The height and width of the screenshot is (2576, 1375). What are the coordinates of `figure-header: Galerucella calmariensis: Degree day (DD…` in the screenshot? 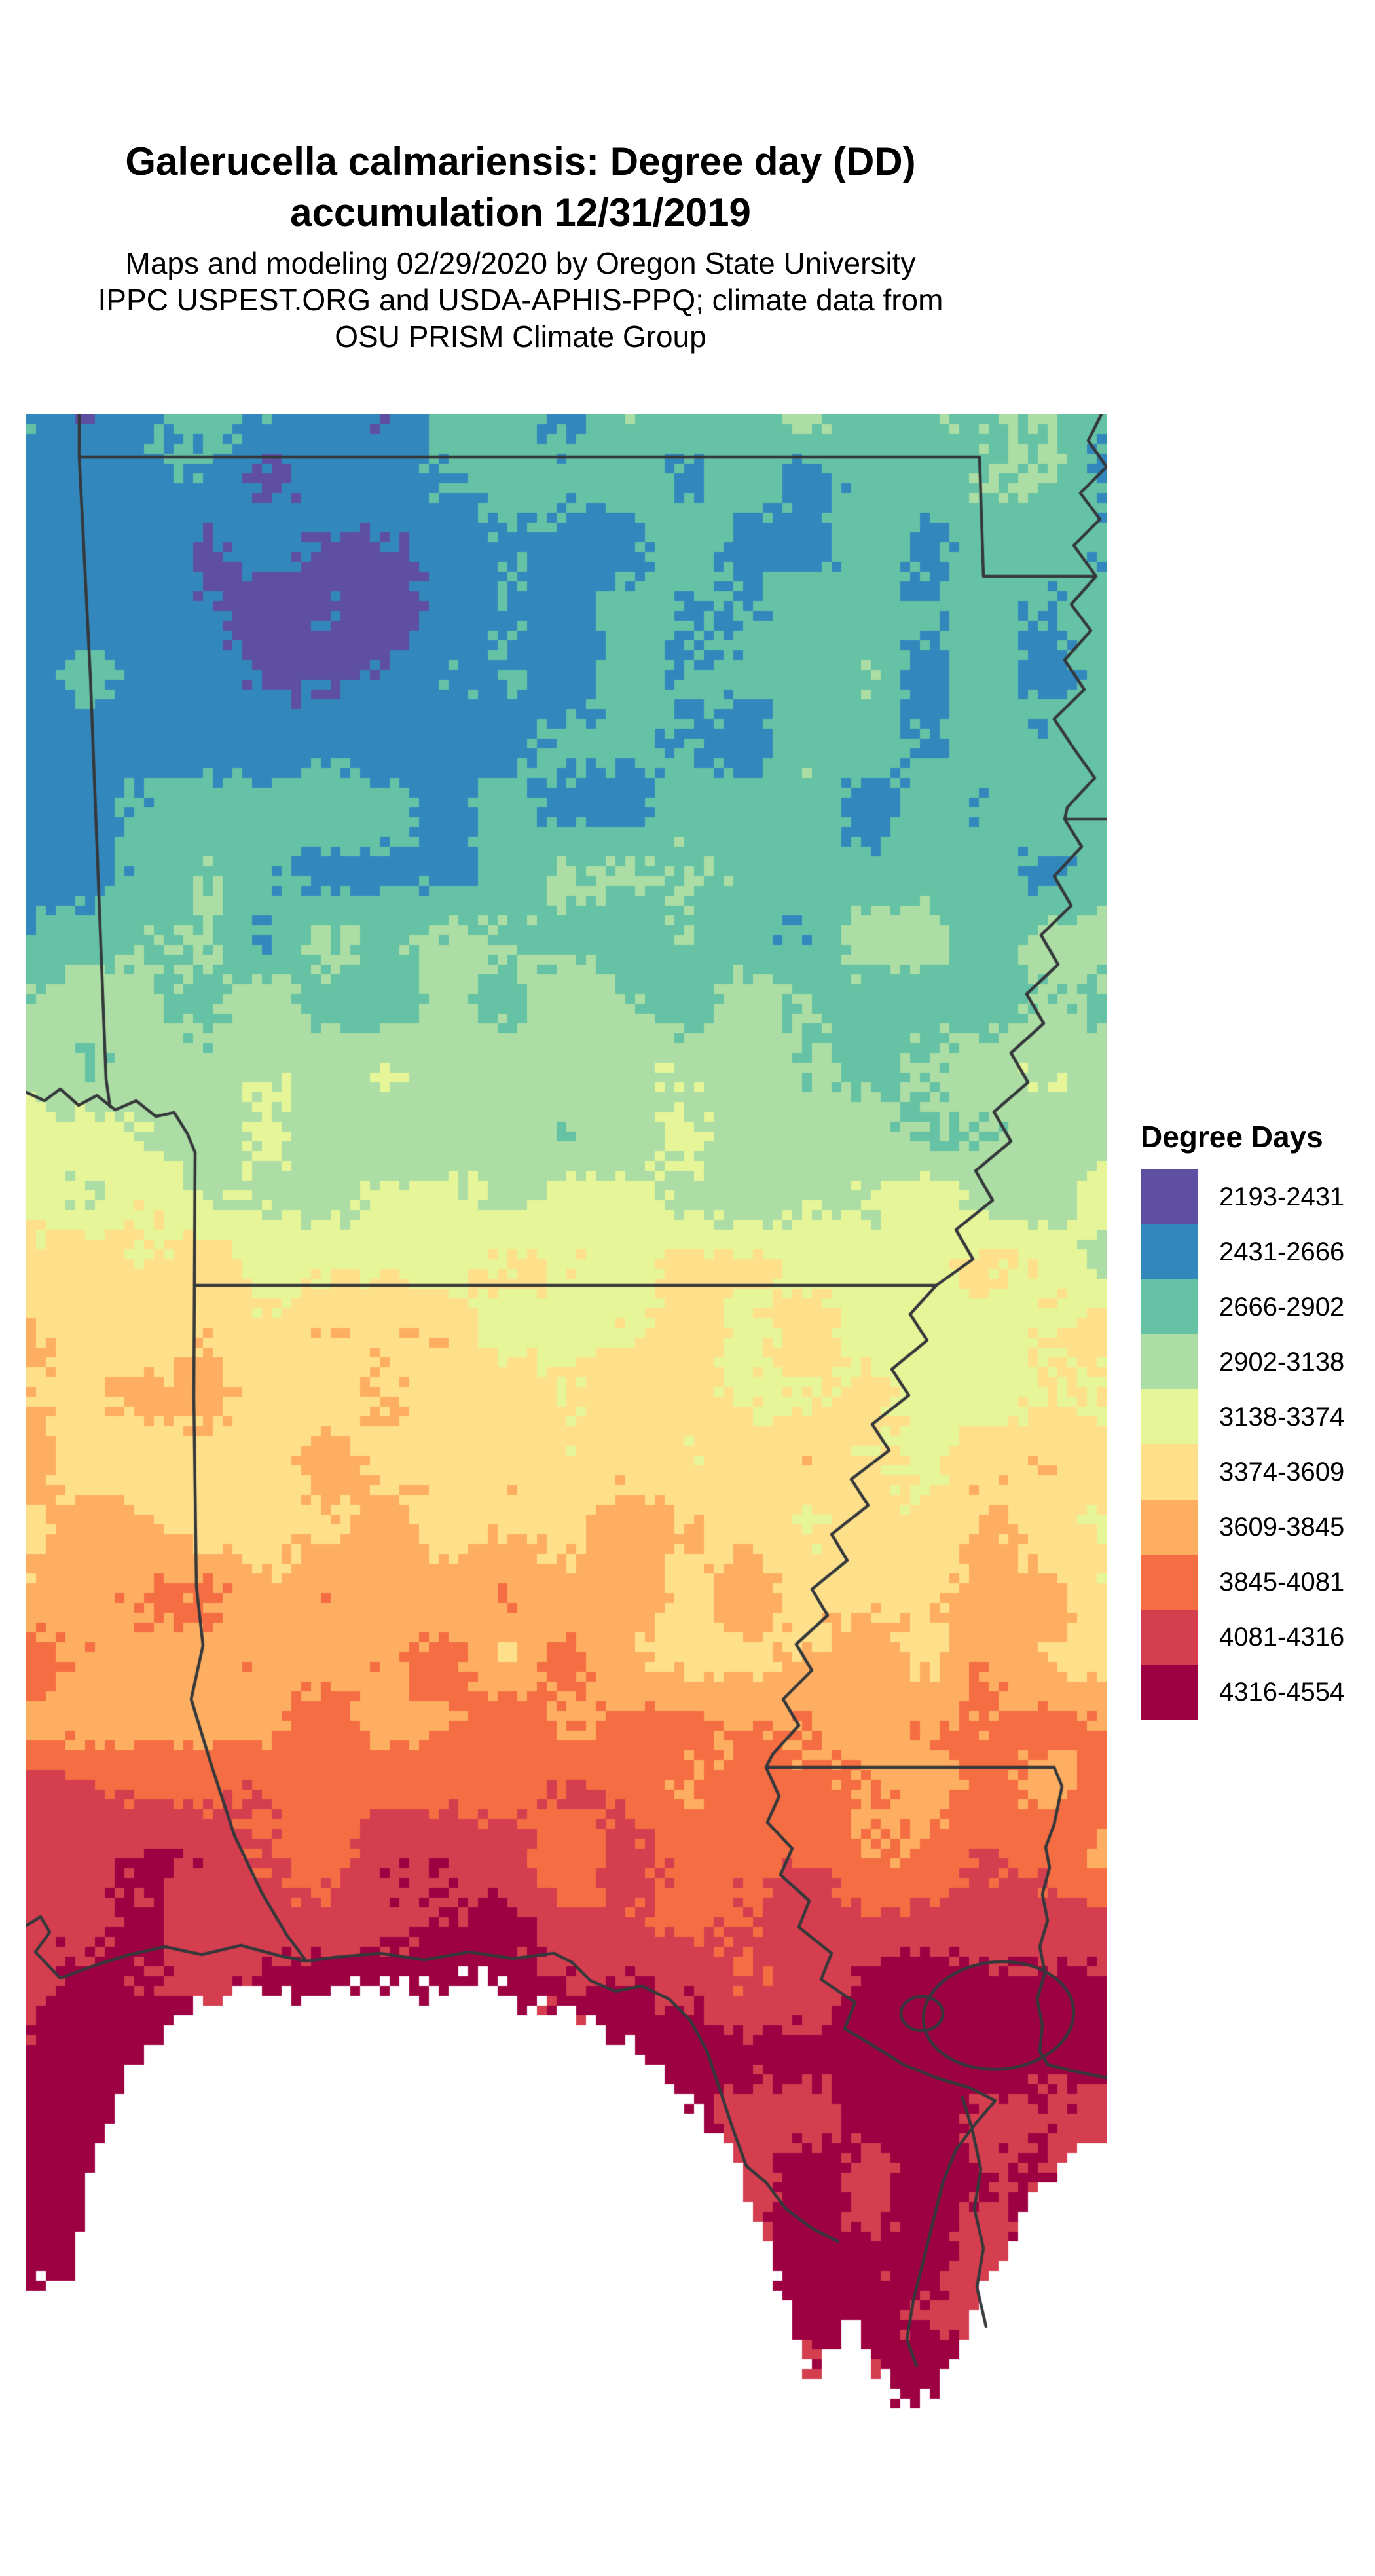 It's located at (520, 246).